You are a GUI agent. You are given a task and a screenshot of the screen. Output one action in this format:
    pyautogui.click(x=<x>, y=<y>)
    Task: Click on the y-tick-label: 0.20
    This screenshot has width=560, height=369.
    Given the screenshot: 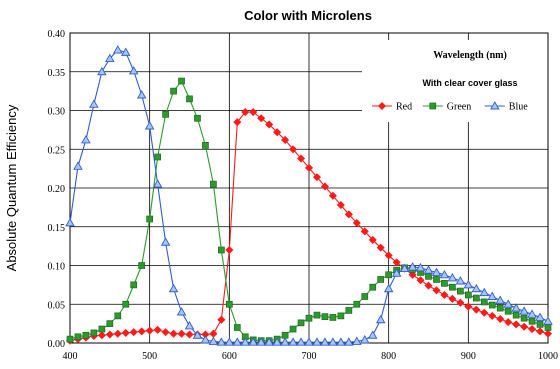 What is the action you would take?
    pyautogui.click(x=57, y=189)
    